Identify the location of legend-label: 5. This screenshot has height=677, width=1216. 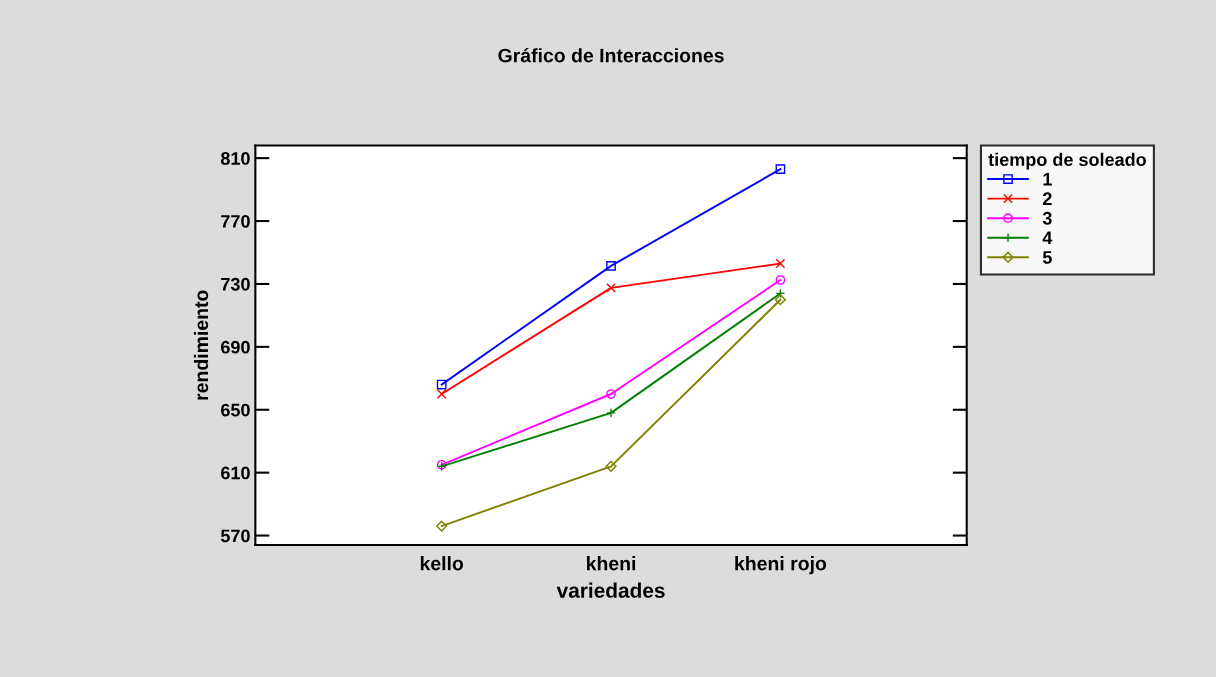
(1047, 257).